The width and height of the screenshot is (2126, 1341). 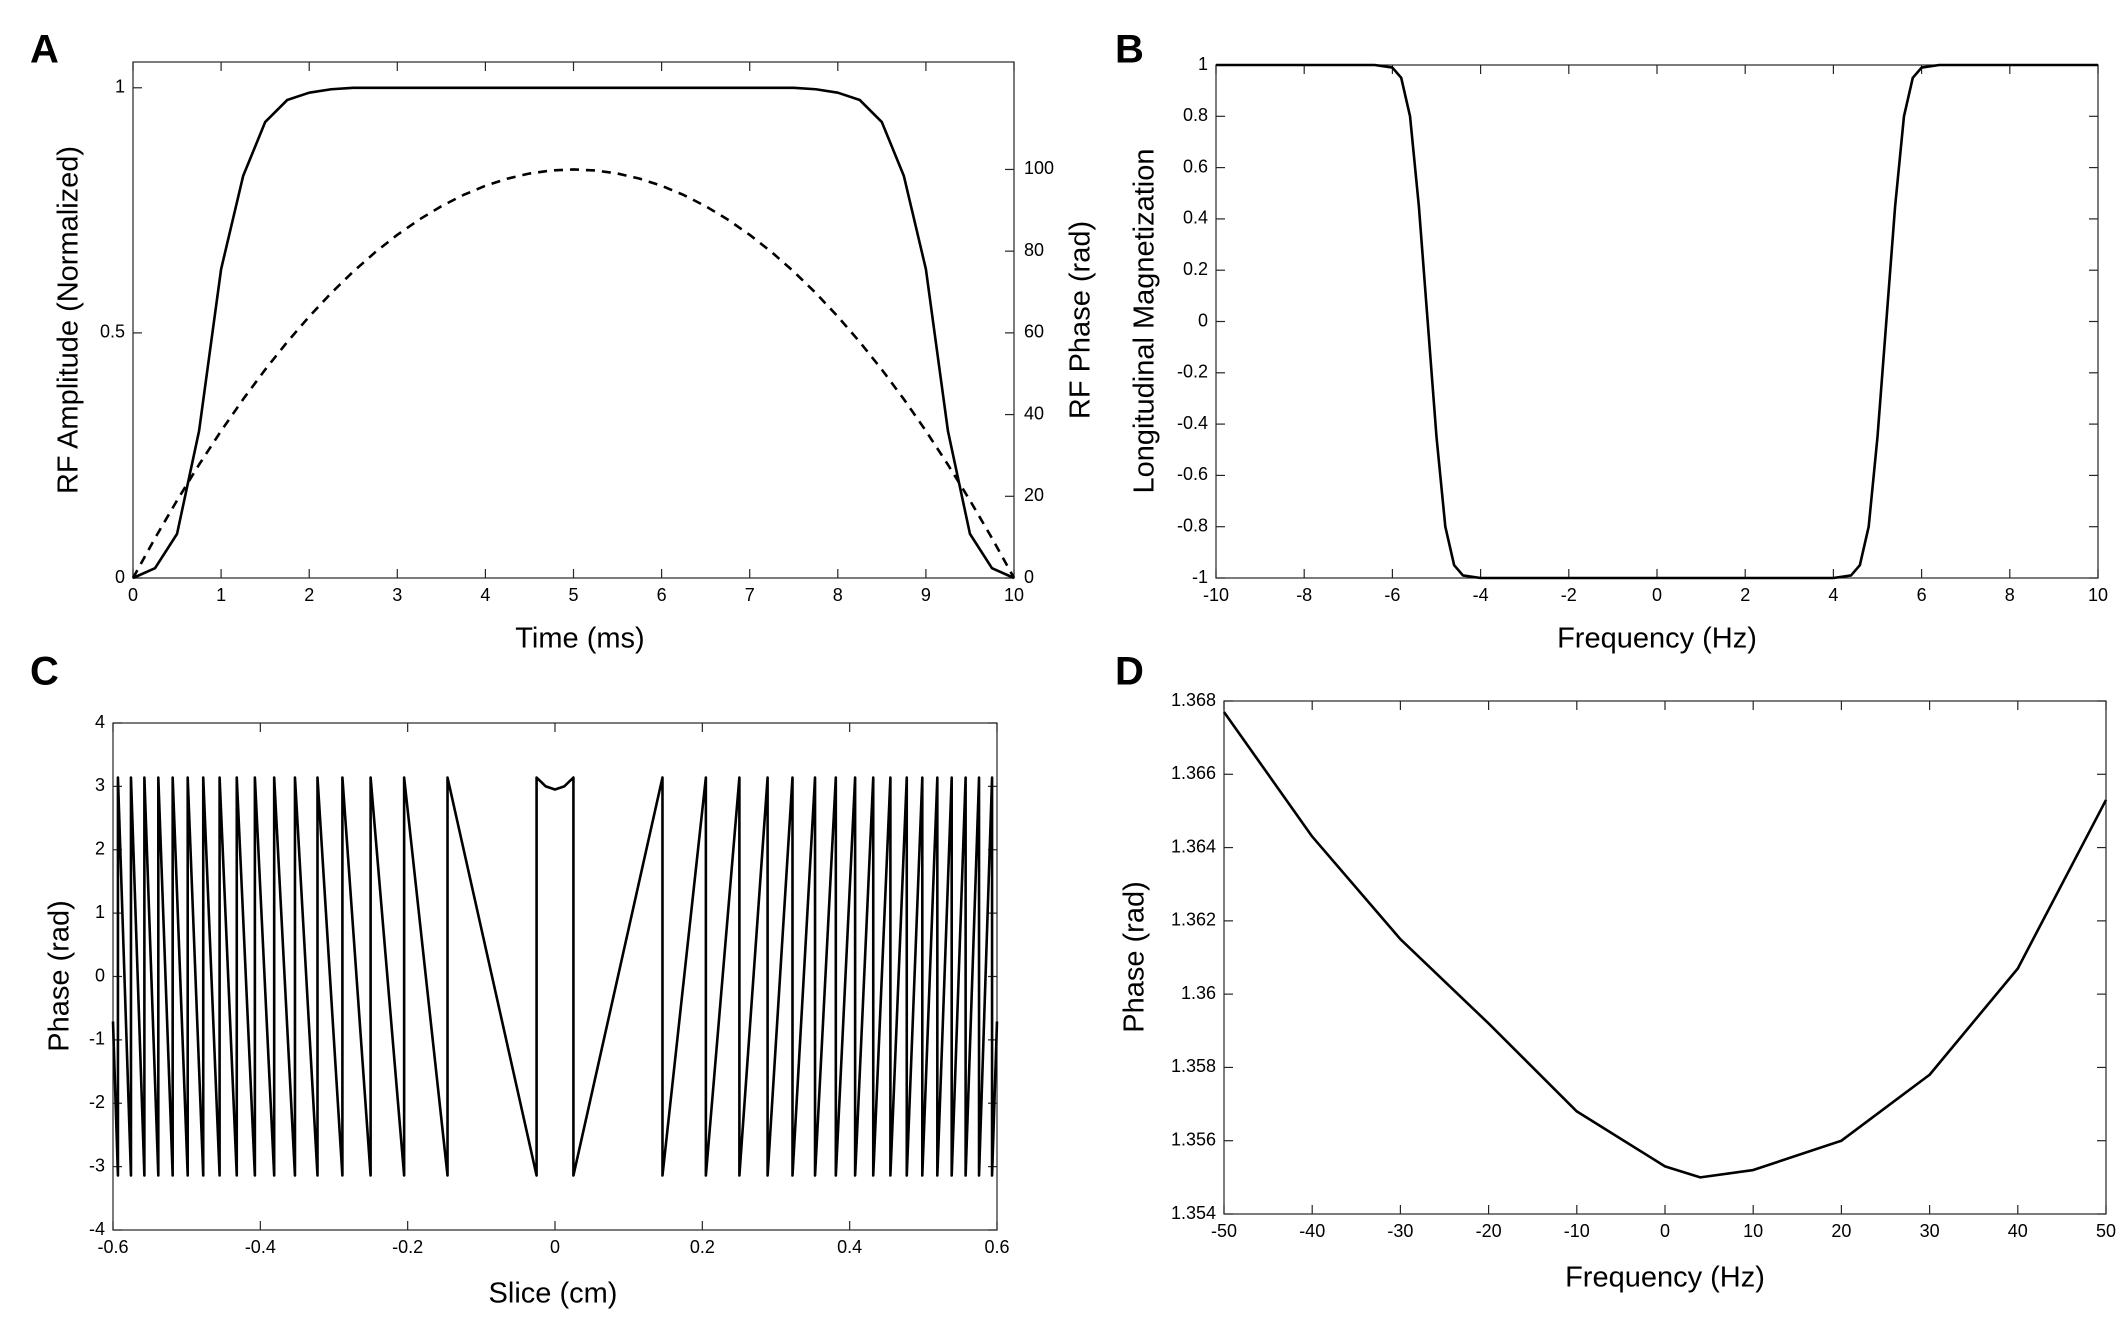 What do you see at coordinates (1192, 372) in the screenshot?
I see `y-tick-label: -0.2` at bounding box center [1192, 372].